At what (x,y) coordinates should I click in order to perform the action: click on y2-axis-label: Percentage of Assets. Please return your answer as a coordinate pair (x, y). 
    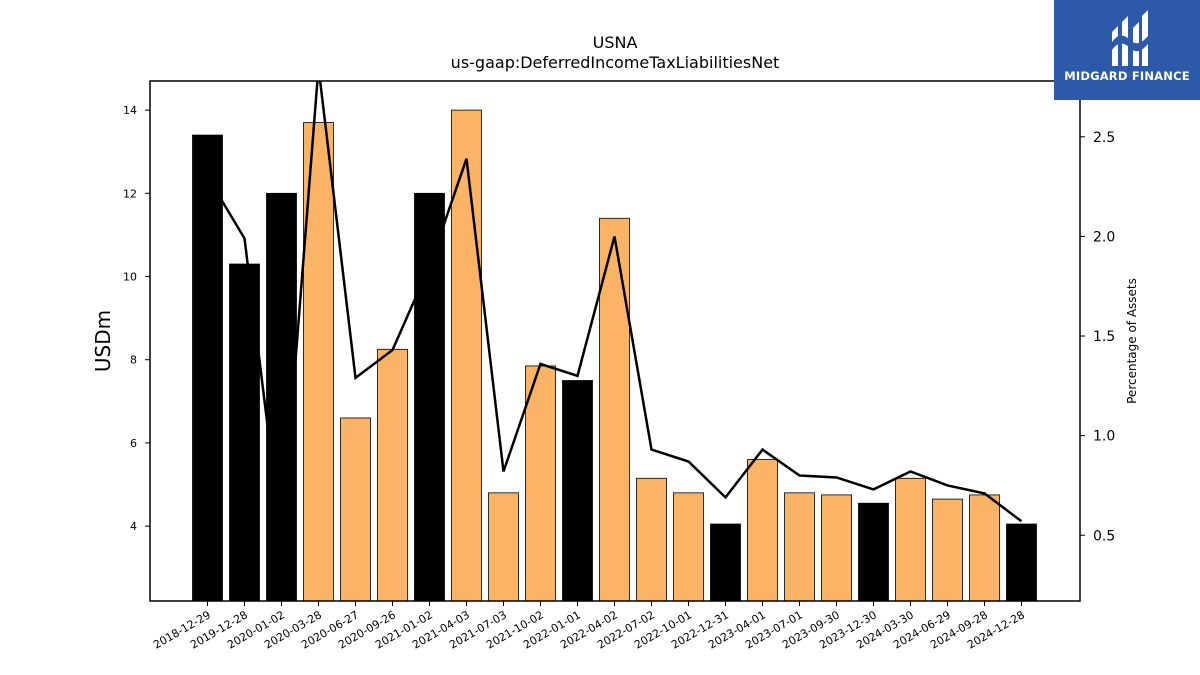
    Looking at the image, I should click on (1132, 341).